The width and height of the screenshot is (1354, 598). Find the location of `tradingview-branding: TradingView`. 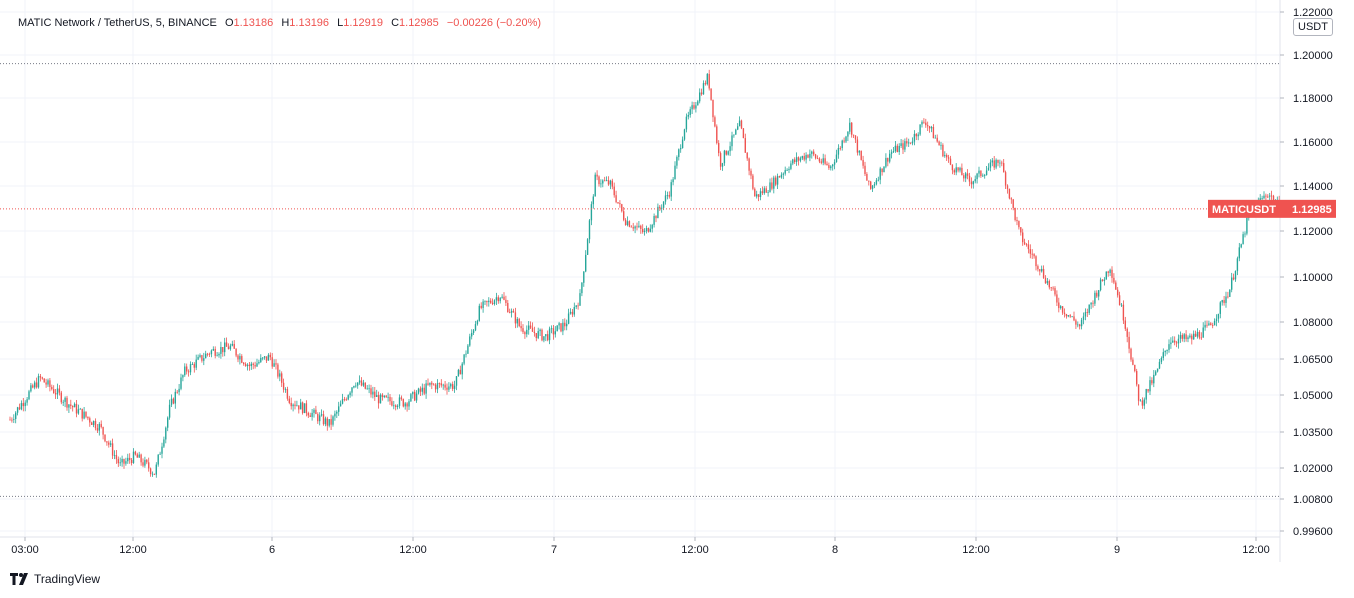

tradingview-branding: TradingView is located at coordinates (55, 579).